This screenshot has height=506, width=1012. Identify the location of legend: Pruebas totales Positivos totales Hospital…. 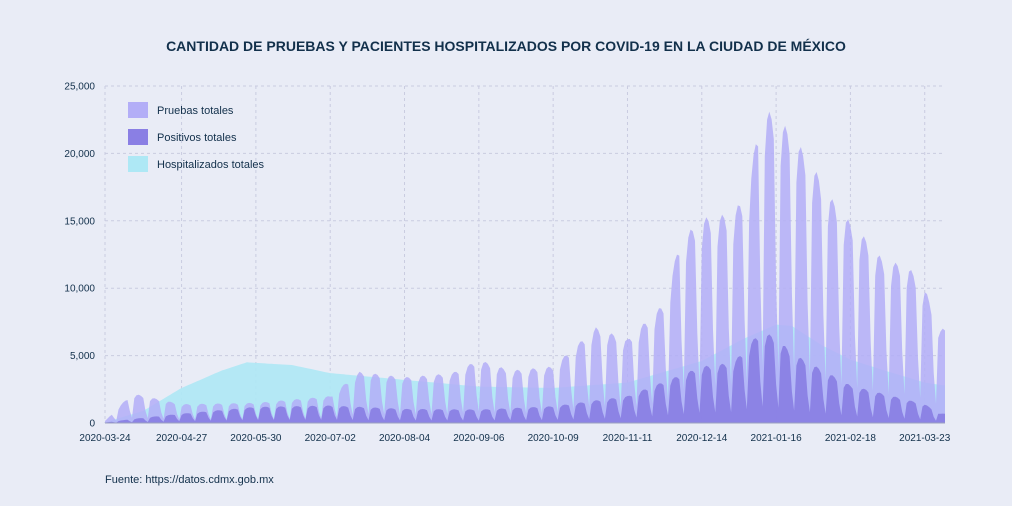
(196, 137).